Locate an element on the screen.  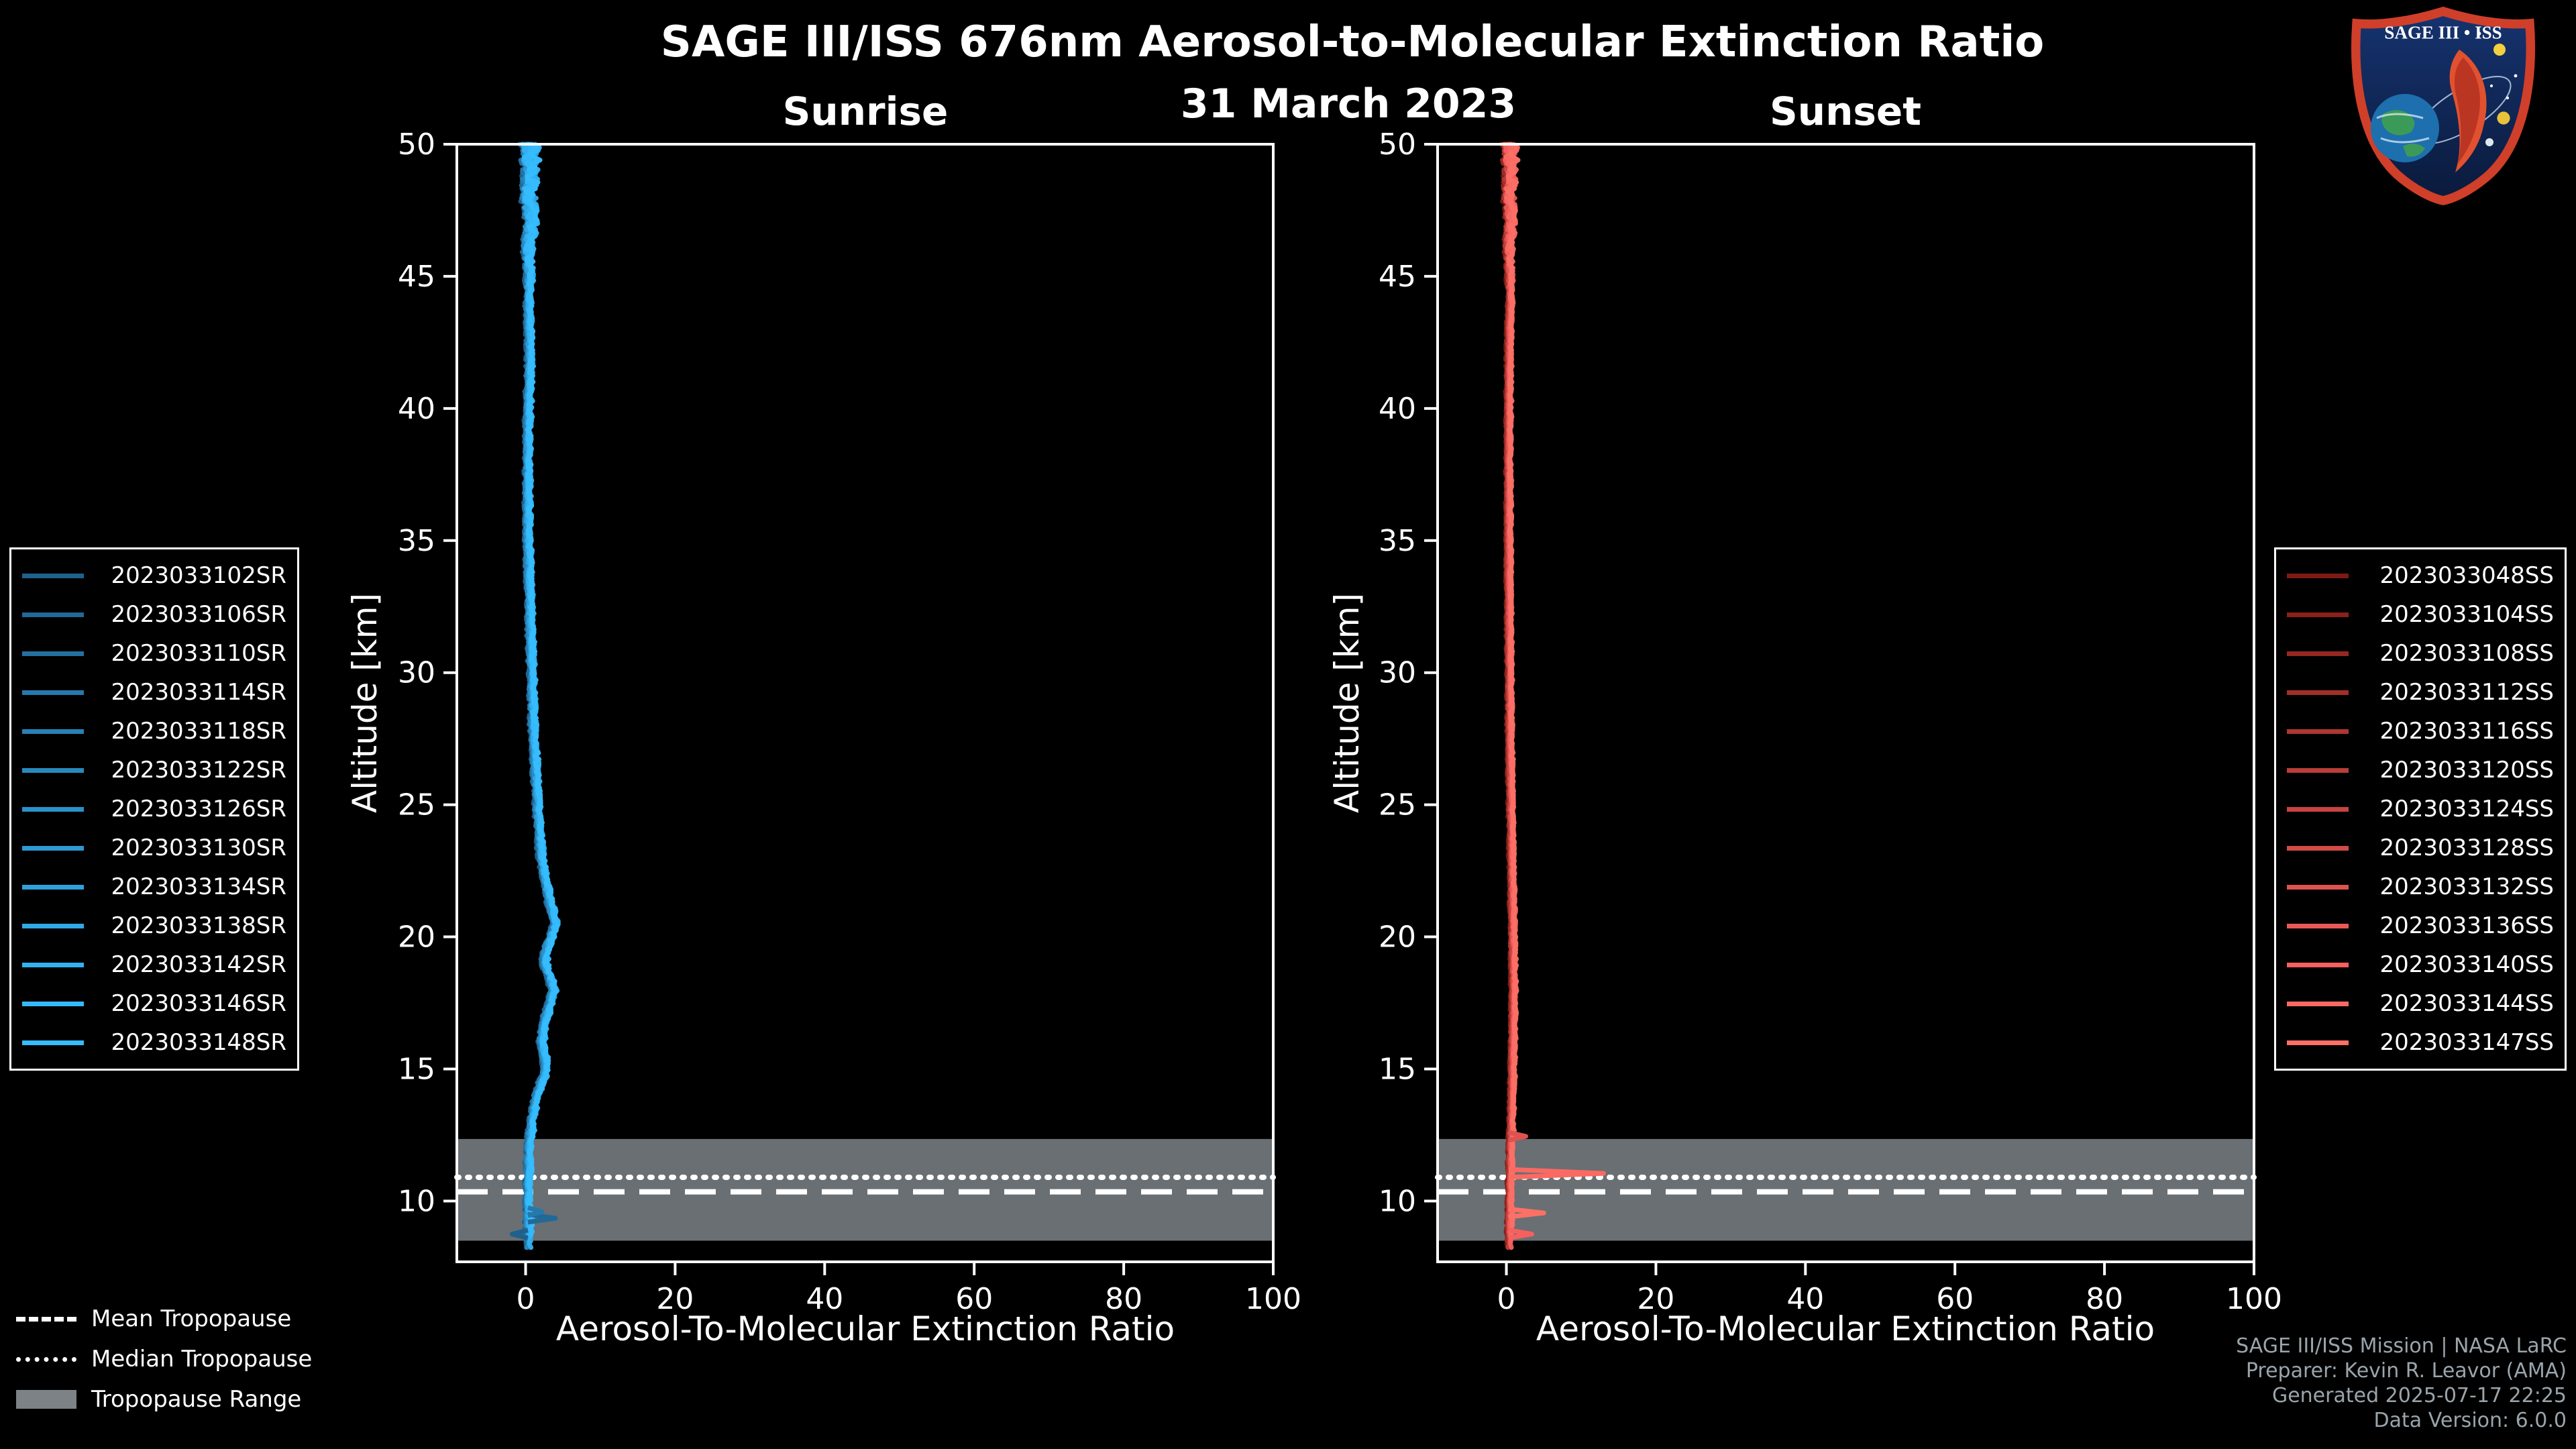
legend-item: 2023033048SS is located at coordinates (2420, 575).